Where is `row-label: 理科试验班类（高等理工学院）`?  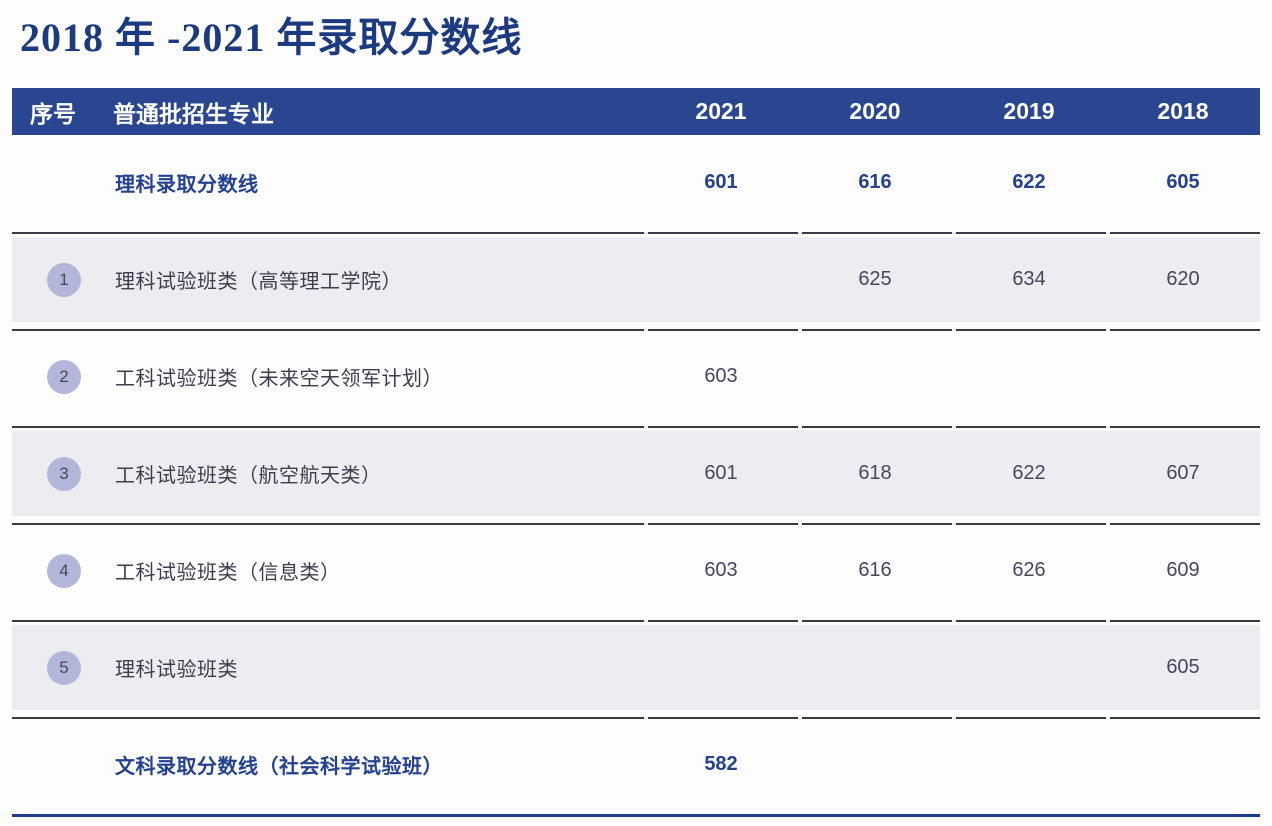 row-label: 理科试验班类（高等理工学院） is located at coordinates (258, 282).